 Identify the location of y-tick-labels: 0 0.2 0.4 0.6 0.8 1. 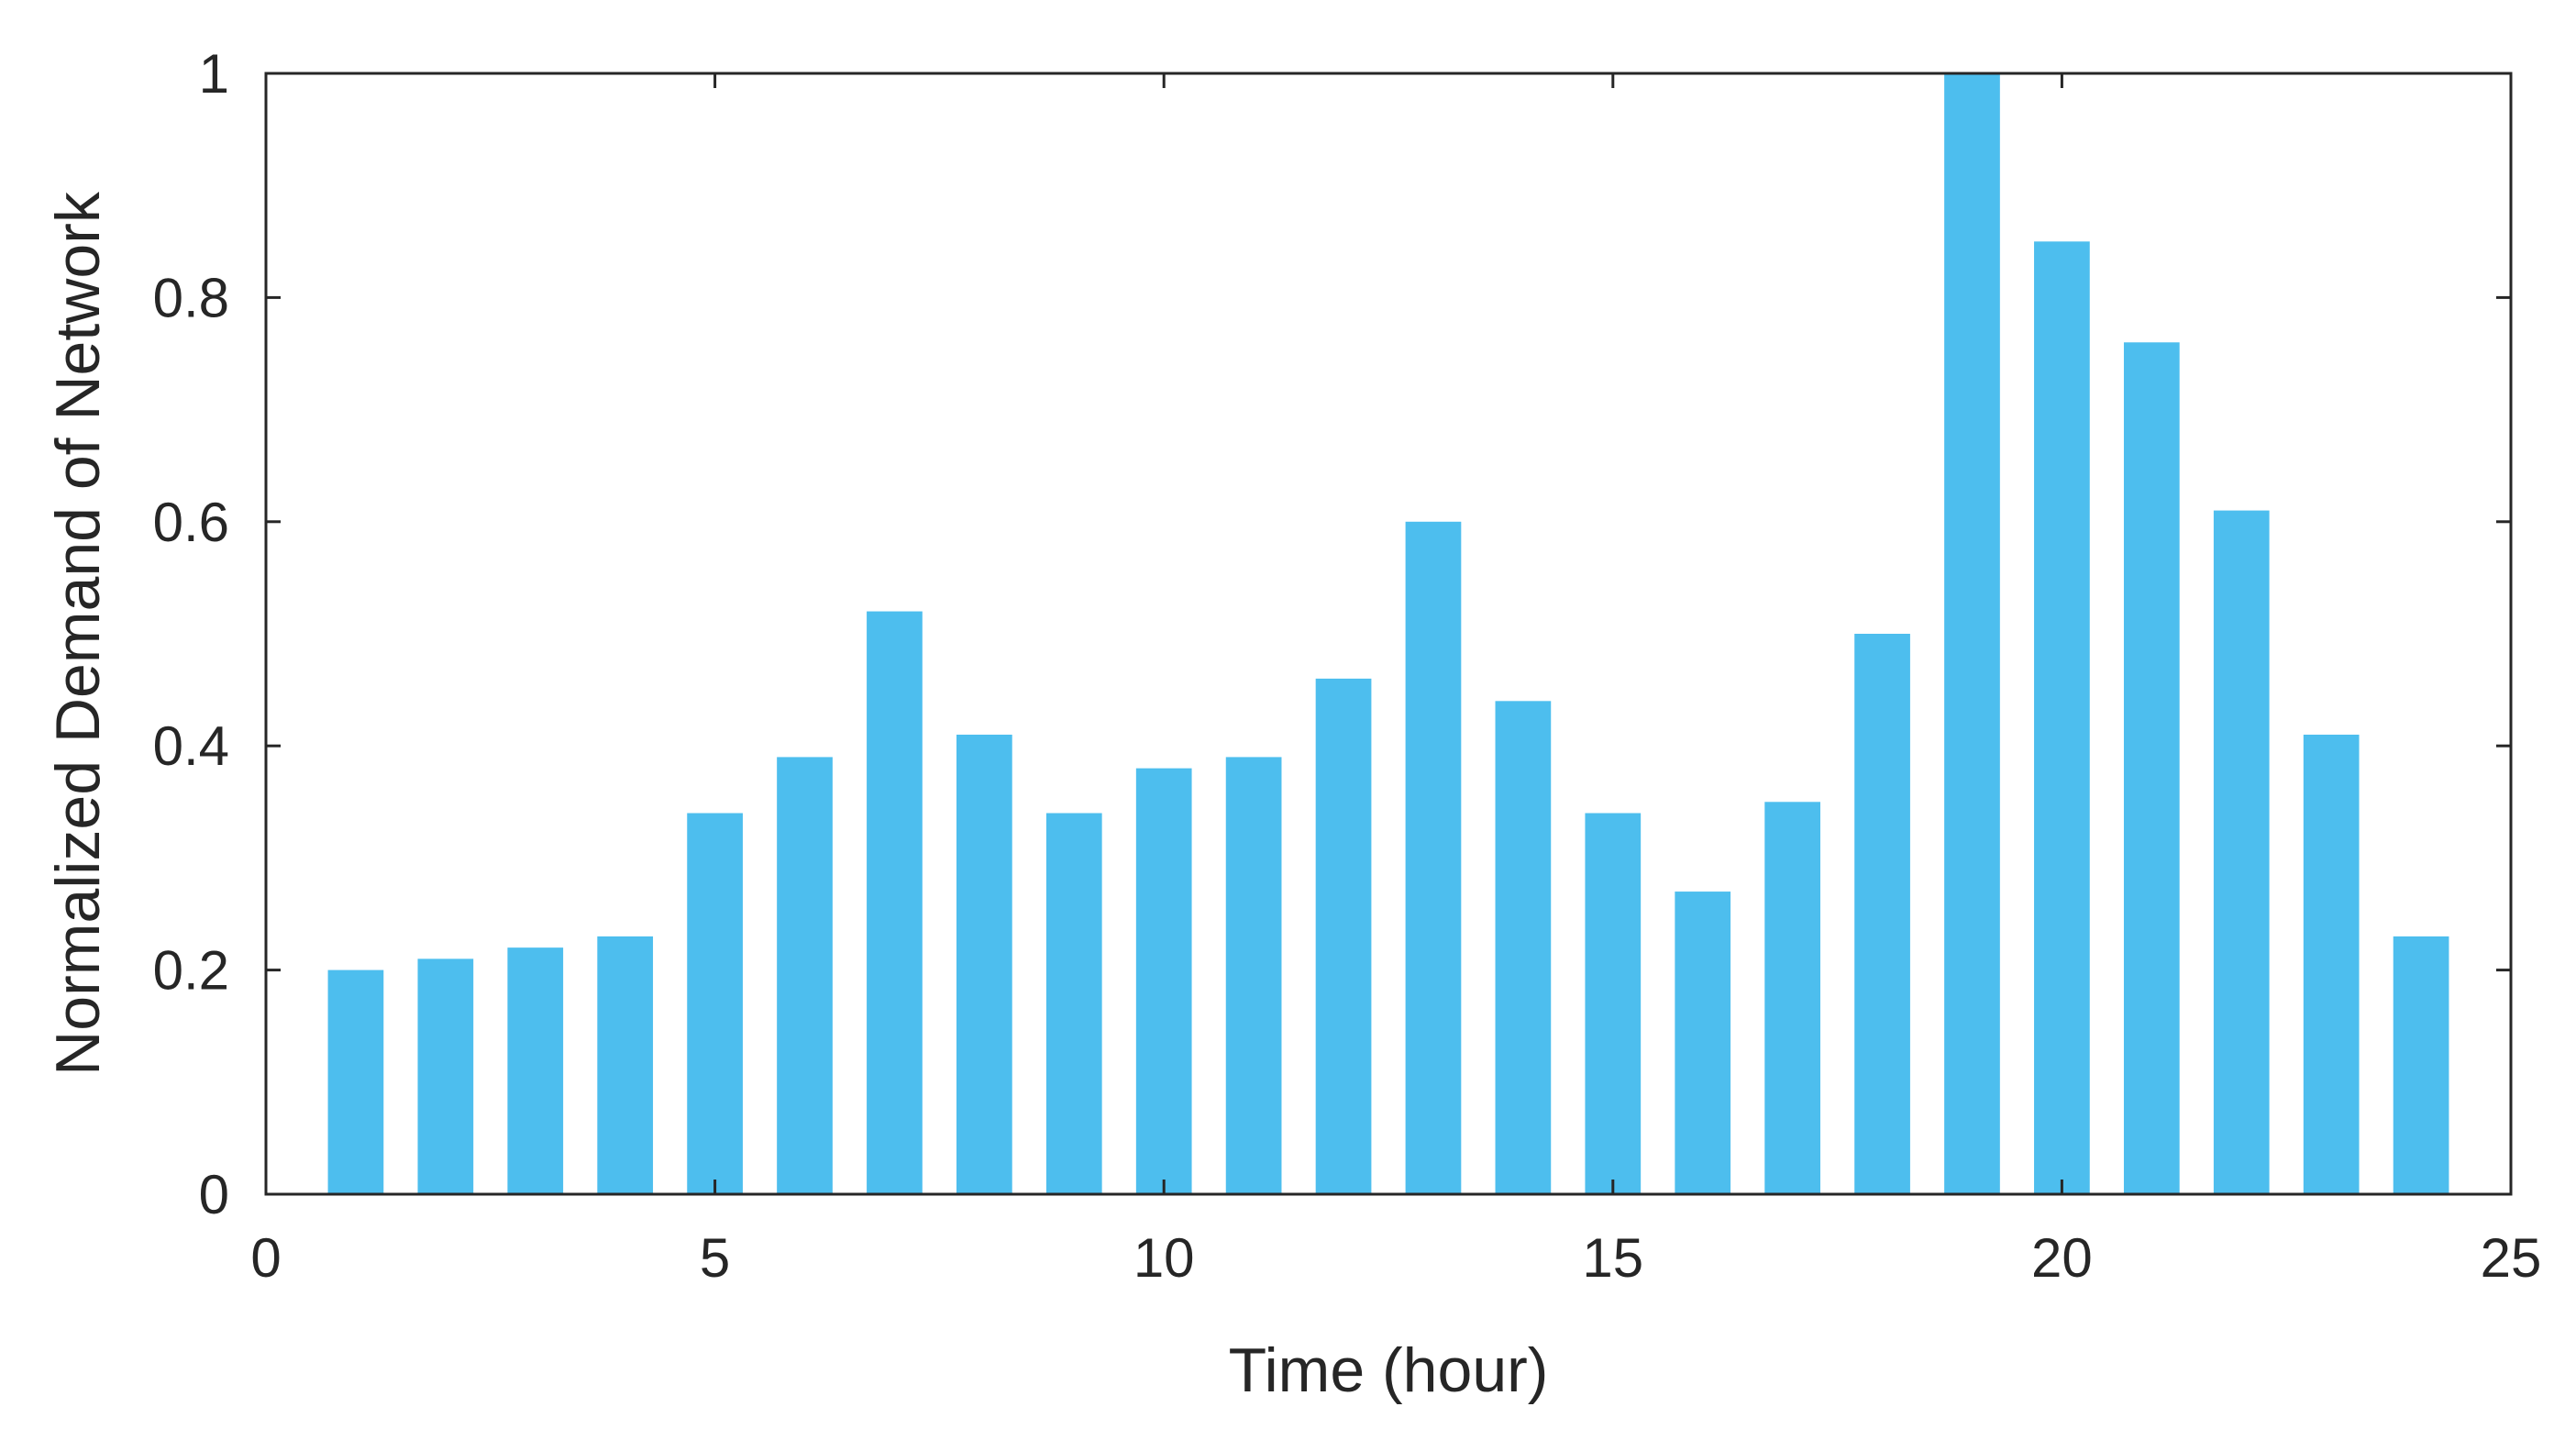
(191, 634).